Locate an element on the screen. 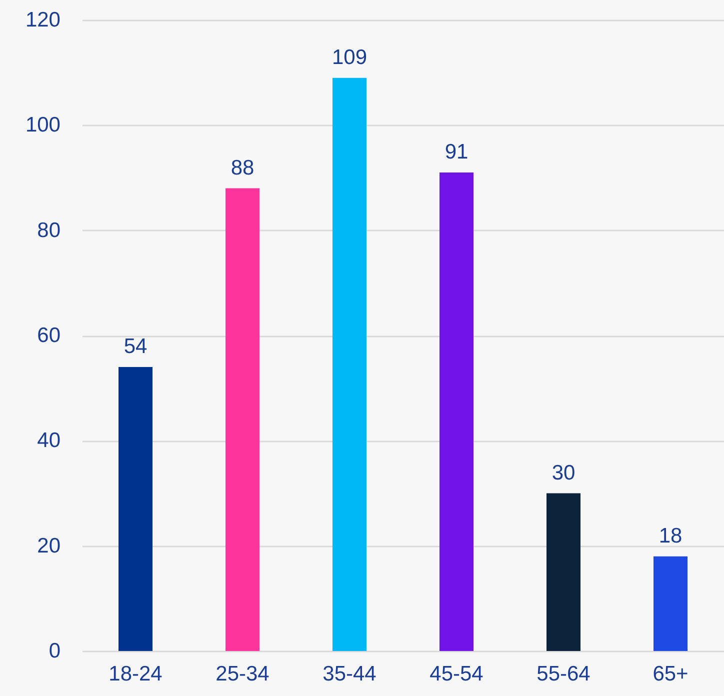 The image size is (724, 696). y-tick-label: 120 is located at coordinates (42, 20).